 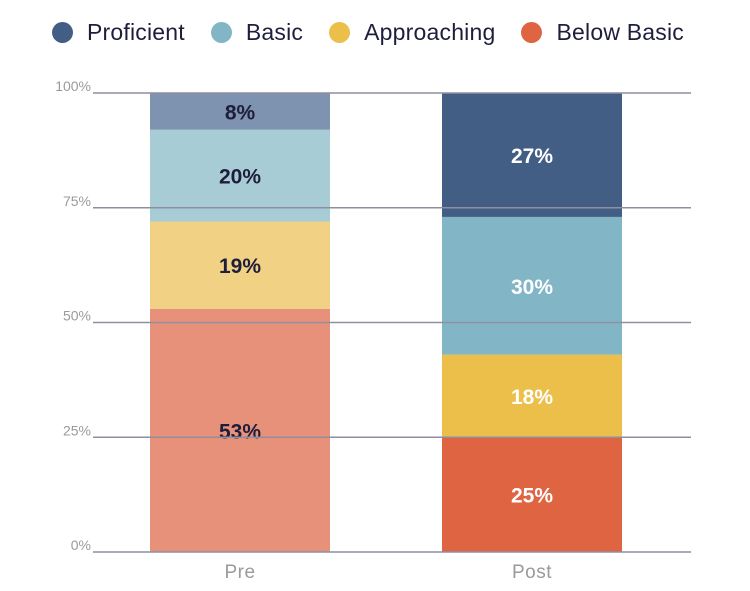 I want to click on data-label: 19%, so click(x=240, y=266).